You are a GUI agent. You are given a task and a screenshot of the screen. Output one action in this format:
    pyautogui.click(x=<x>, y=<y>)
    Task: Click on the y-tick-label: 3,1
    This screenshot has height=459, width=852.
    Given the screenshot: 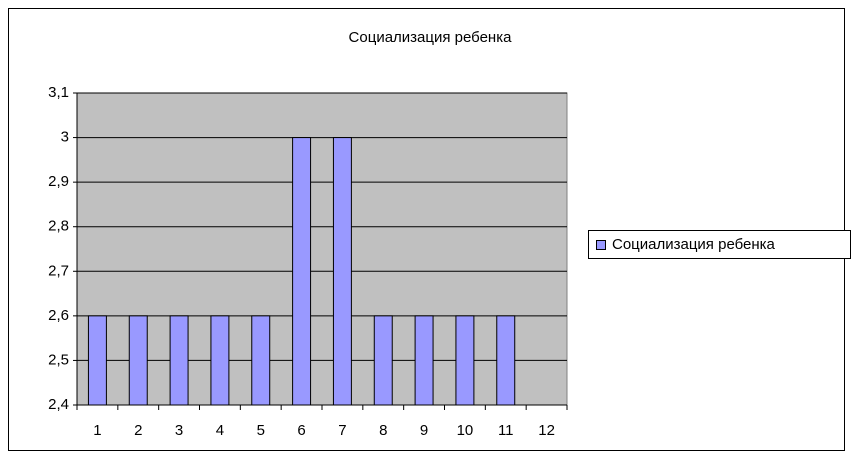 What is the action you would take?
    pyautogui.click(x=58, y=92)
    